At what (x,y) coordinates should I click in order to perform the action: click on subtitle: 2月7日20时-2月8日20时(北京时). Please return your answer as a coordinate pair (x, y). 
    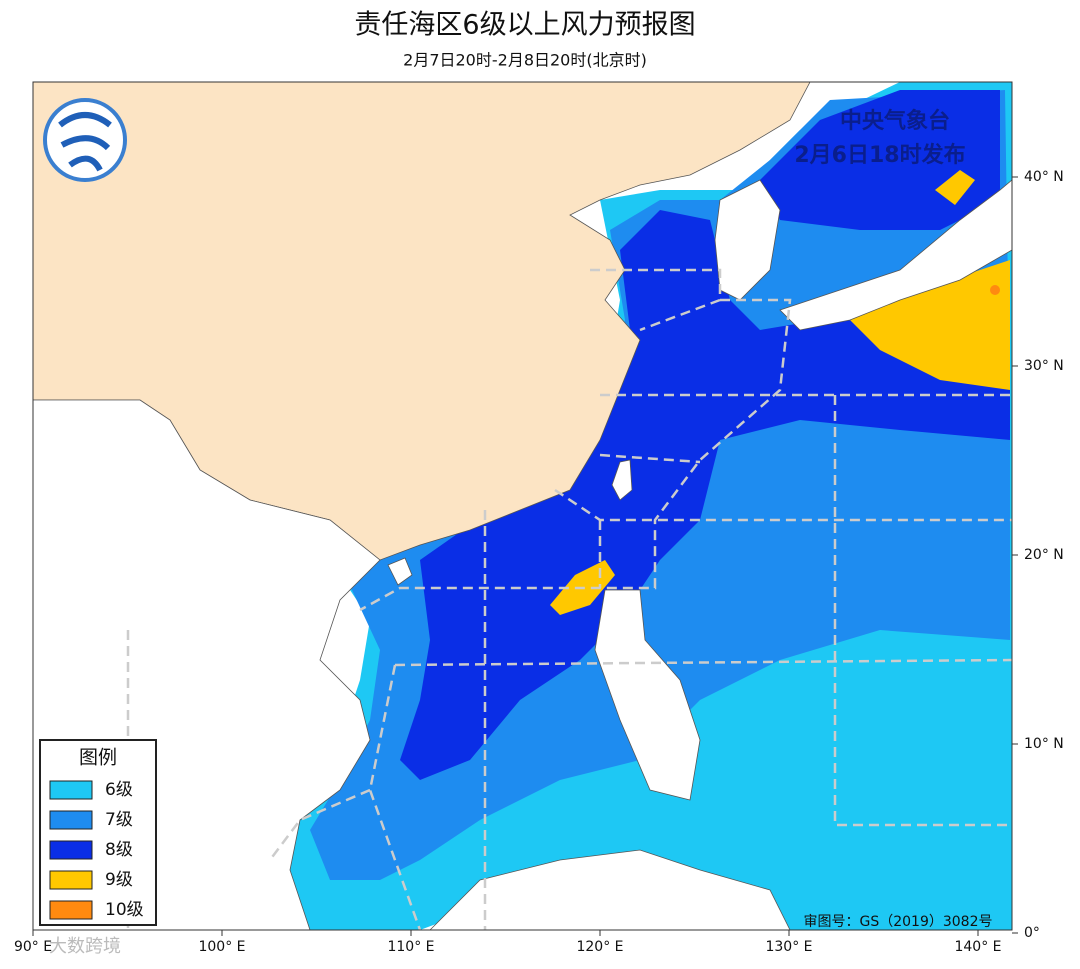
    Looking at the image, I should click on (525, 60).